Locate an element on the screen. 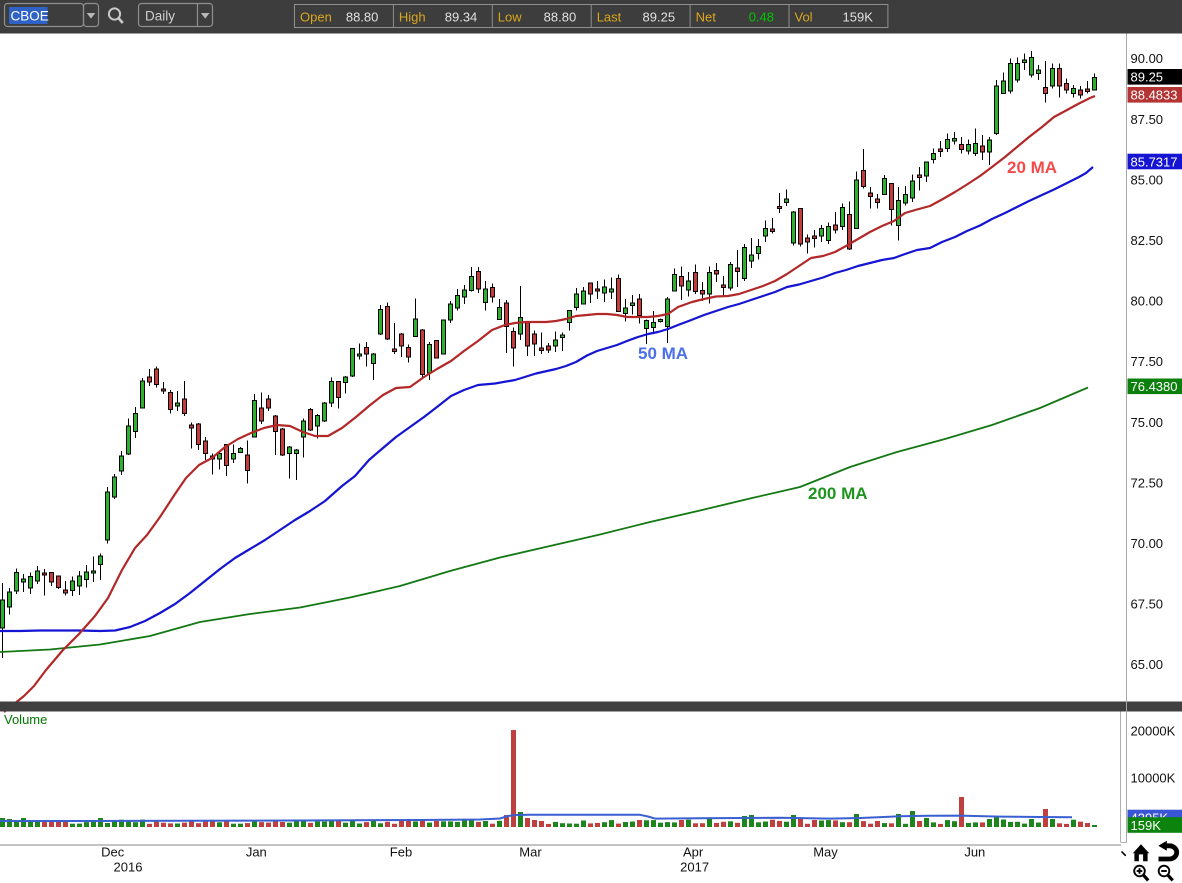 The width and height of the screenshot is (1182, 883). svg-text: Dec is located at coordinates (113, 852).